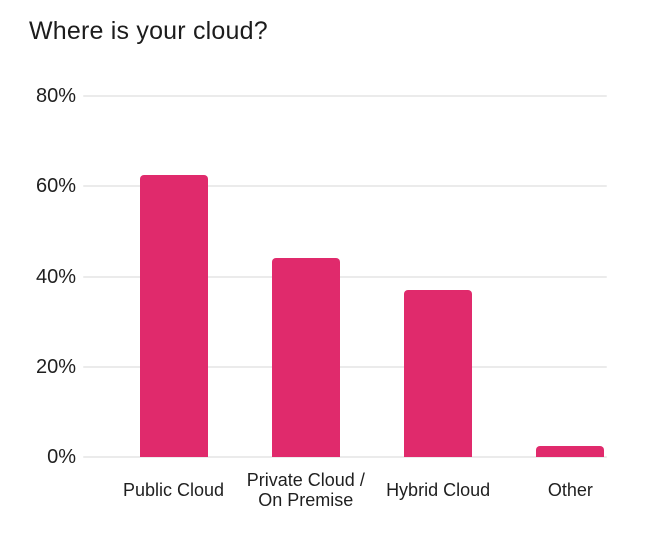  What do you see at coordinates (570, 490) in the screenshot?
I see `category-label: Other` at bounding box center [570, 490].